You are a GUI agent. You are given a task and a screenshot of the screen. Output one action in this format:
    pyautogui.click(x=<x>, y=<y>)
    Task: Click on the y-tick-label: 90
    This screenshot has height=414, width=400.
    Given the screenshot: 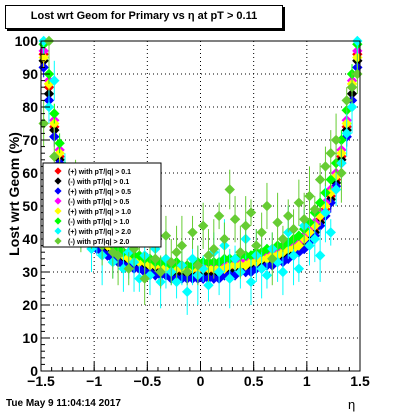 What is the action you would take?
    pyautogui.click(x=30, y=74)
    